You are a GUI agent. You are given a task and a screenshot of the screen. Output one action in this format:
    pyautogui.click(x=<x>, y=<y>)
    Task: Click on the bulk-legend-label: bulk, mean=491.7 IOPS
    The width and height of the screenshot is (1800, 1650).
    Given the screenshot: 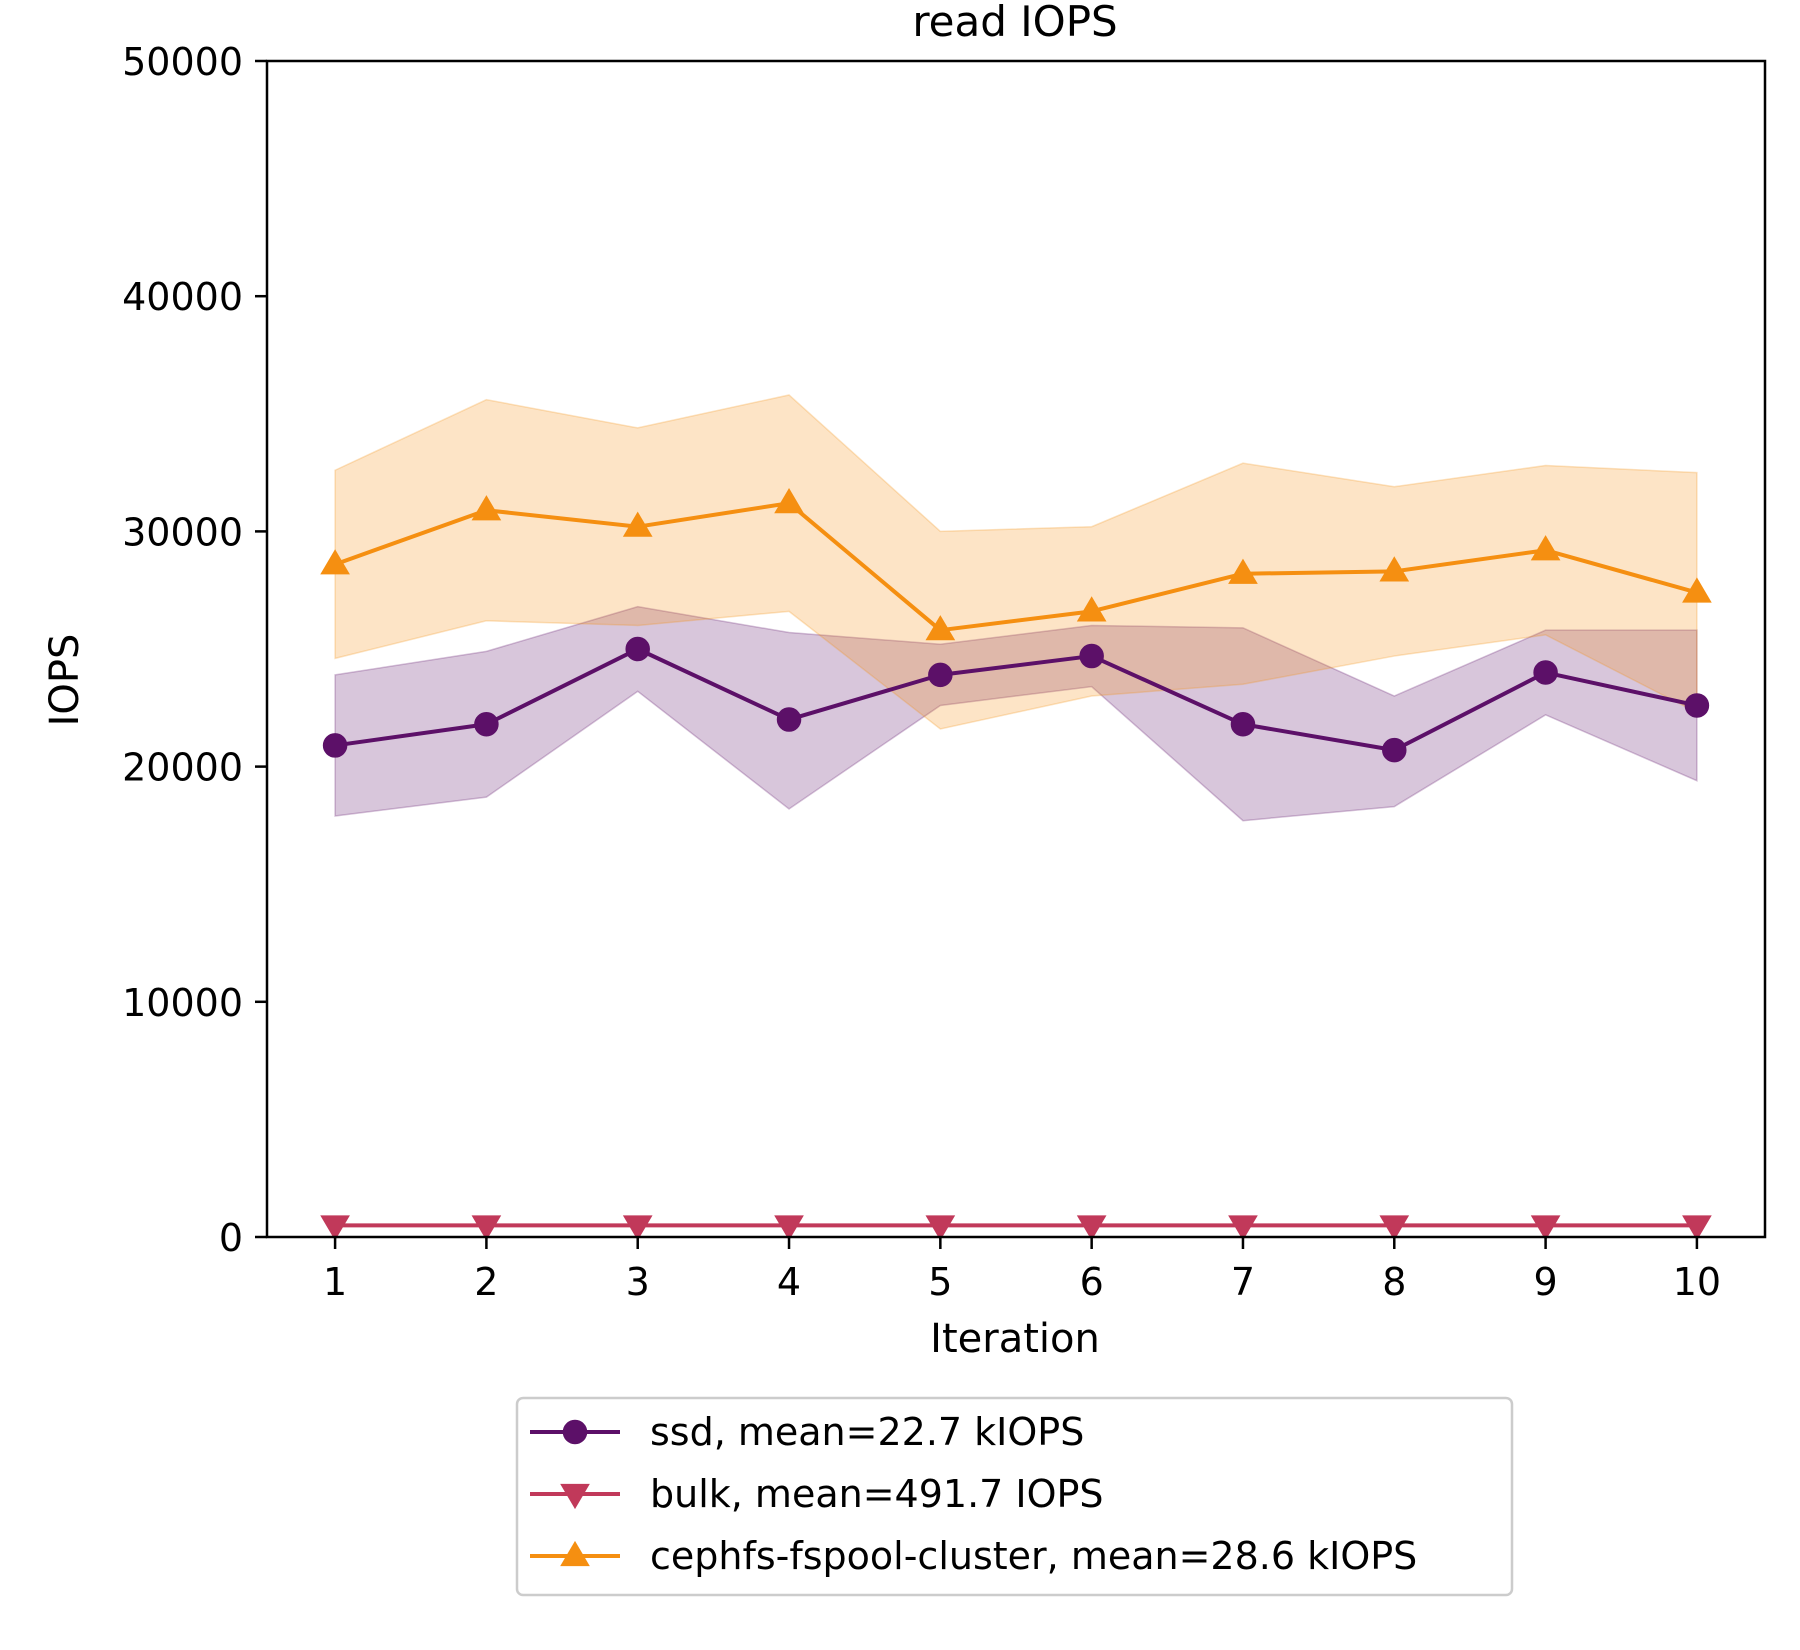 What is the action you would take?
    pyautogui.click(x=877, y=1494)
    